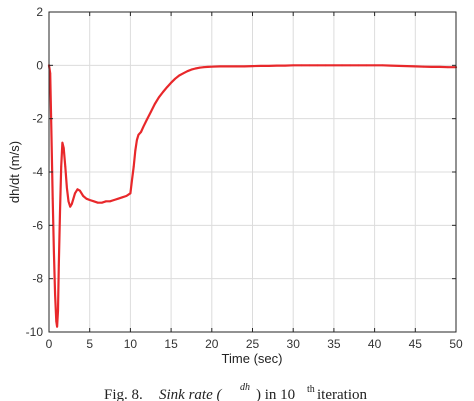  What do you see at coordinates (89, 344) in the screenshot?
I see `x-tick-label: 5` at bounding box center [89, 344].